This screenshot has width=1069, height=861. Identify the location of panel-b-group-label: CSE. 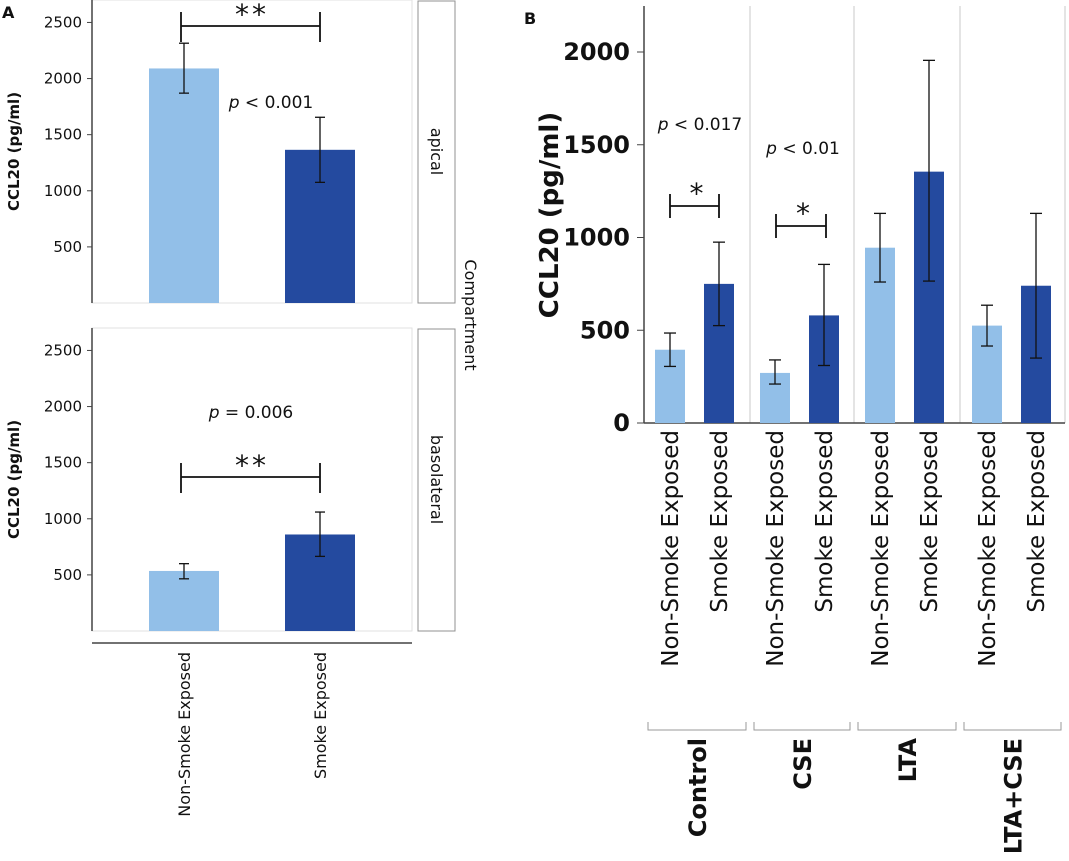
(803, 764).